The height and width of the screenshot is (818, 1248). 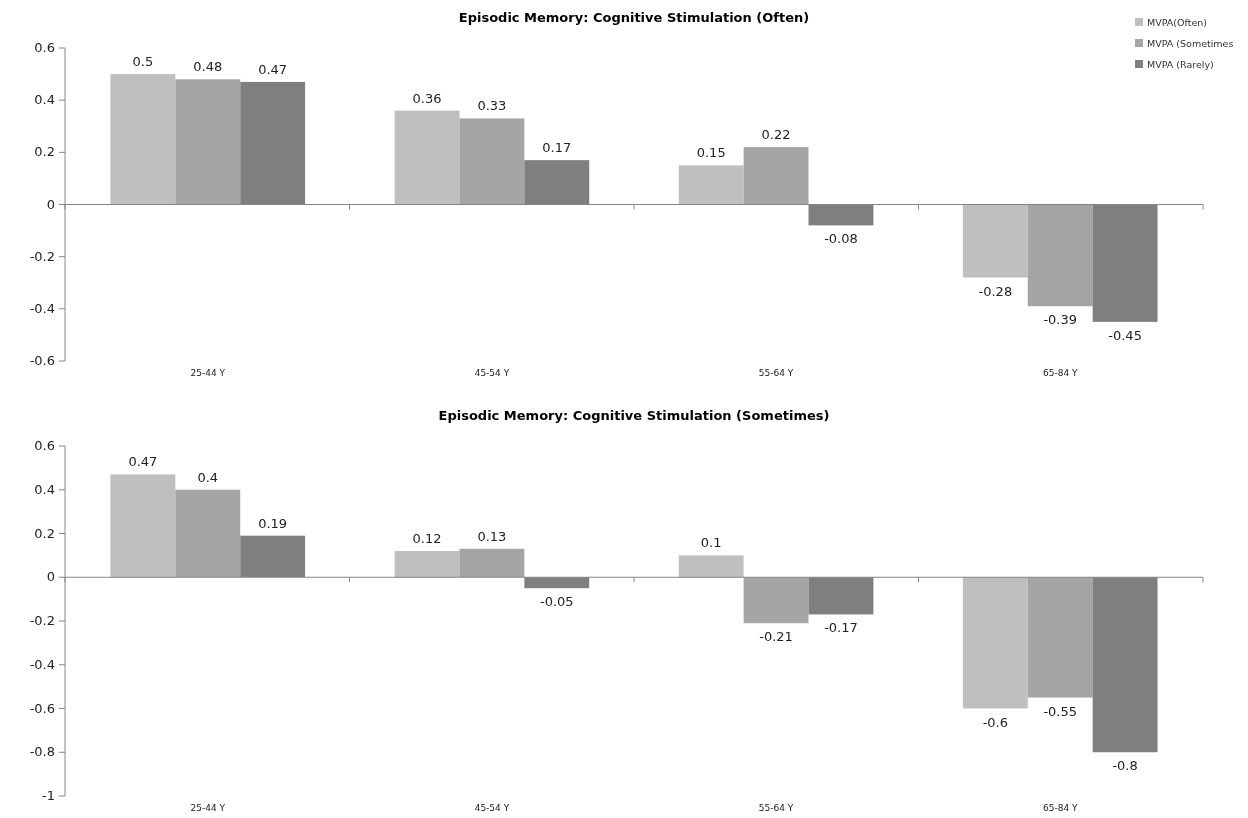 What do you see at coordinates (995, 291) in the screenshot?
I see `data-label: -0.28` at bounding box center [995, 291].